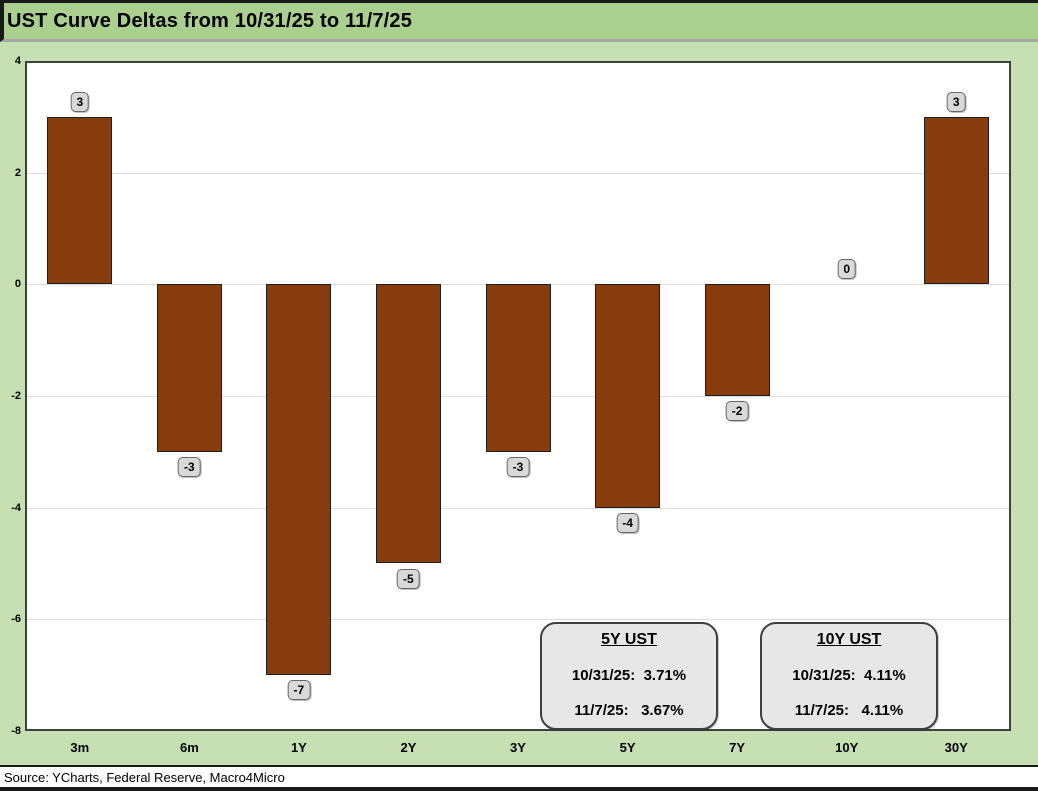 The width and height of the screenshot is (1038, 791). Describe the element at coordinates (298, 747) in the screenshot. I see `x-tick-label-1Y: 1Y` at that location.